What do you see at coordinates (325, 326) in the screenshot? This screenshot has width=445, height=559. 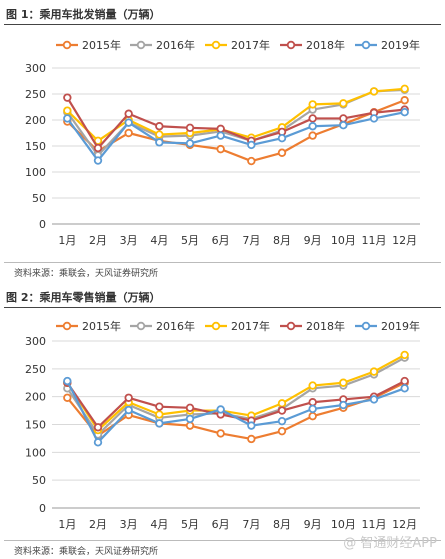 I see `legend-label: 2018年` at bounding box center [325, 326].